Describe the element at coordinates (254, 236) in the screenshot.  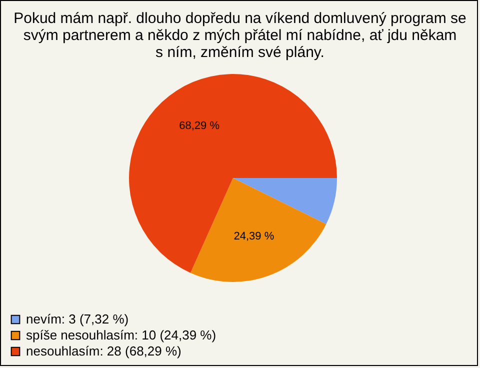
I see `data-label: 24,39 %` at that location.